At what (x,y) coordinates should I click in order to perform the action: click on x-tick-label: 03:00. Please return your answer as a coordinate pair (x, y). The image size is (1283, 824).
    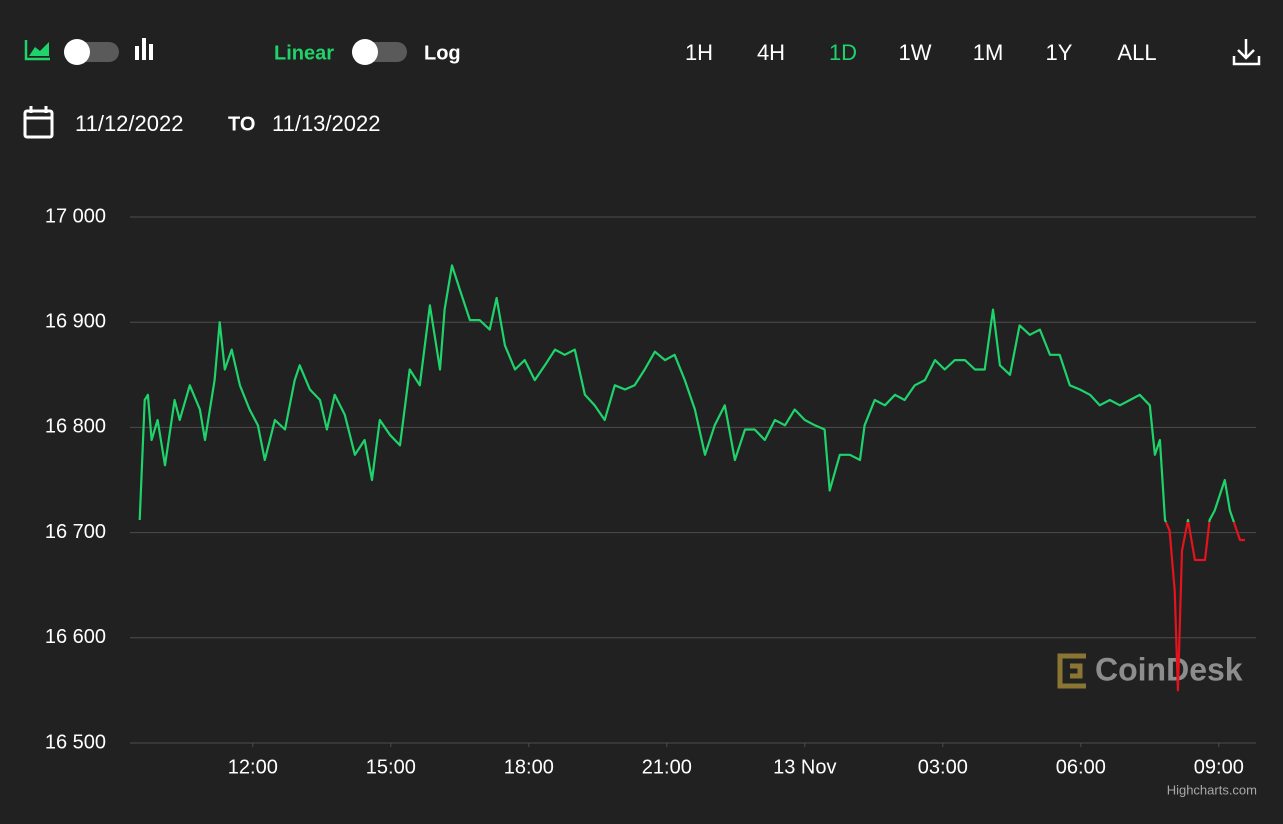
    Looking at the image, I should click on (943, 767).